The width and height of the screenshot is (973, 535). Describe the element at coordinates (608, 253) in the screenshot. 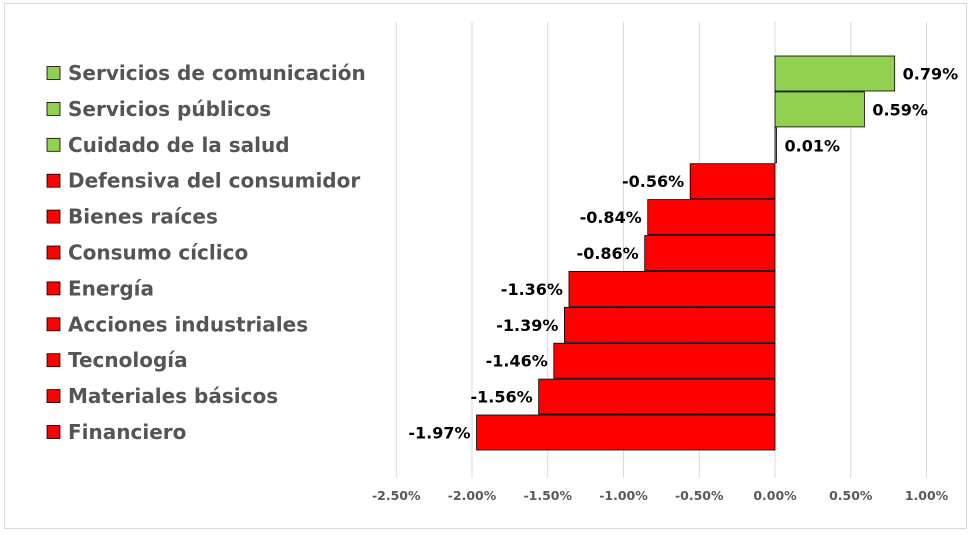

I see `data-label: -0.86%` at that location.